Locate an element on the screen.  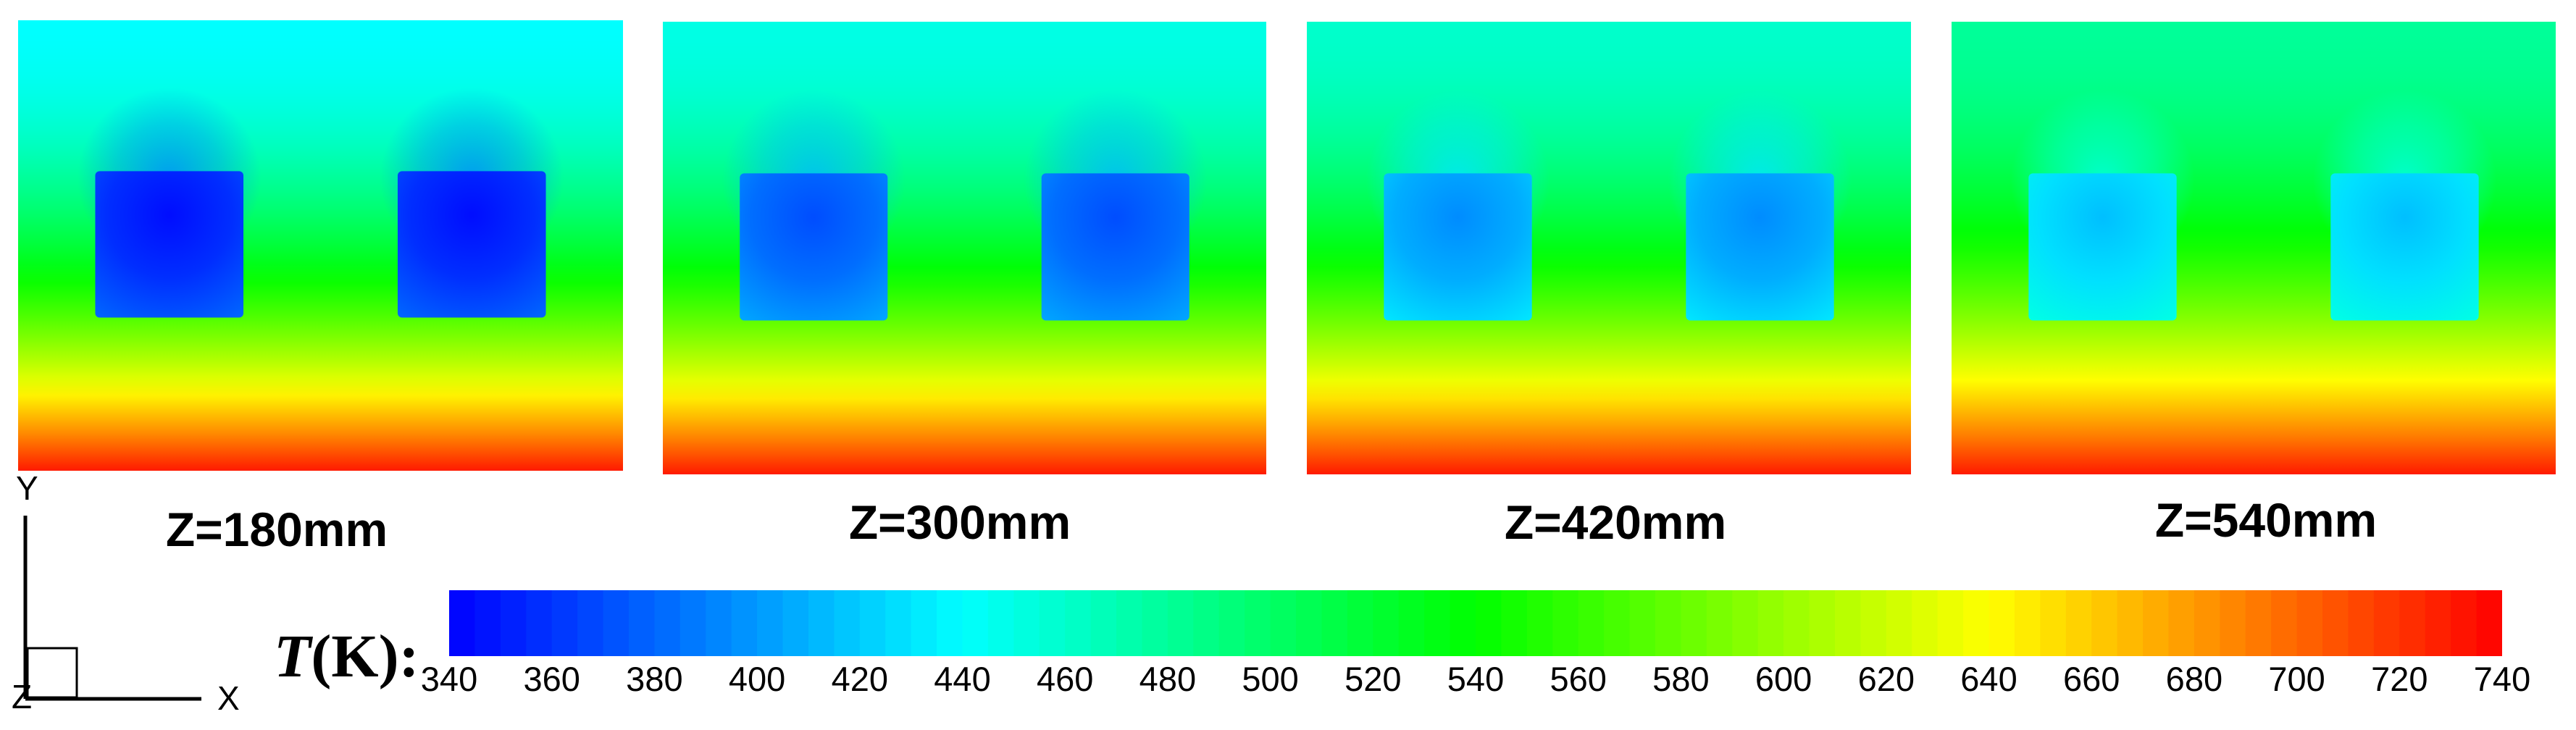
colorbar-tick-label: 420 is located at coordinates (860, 679).